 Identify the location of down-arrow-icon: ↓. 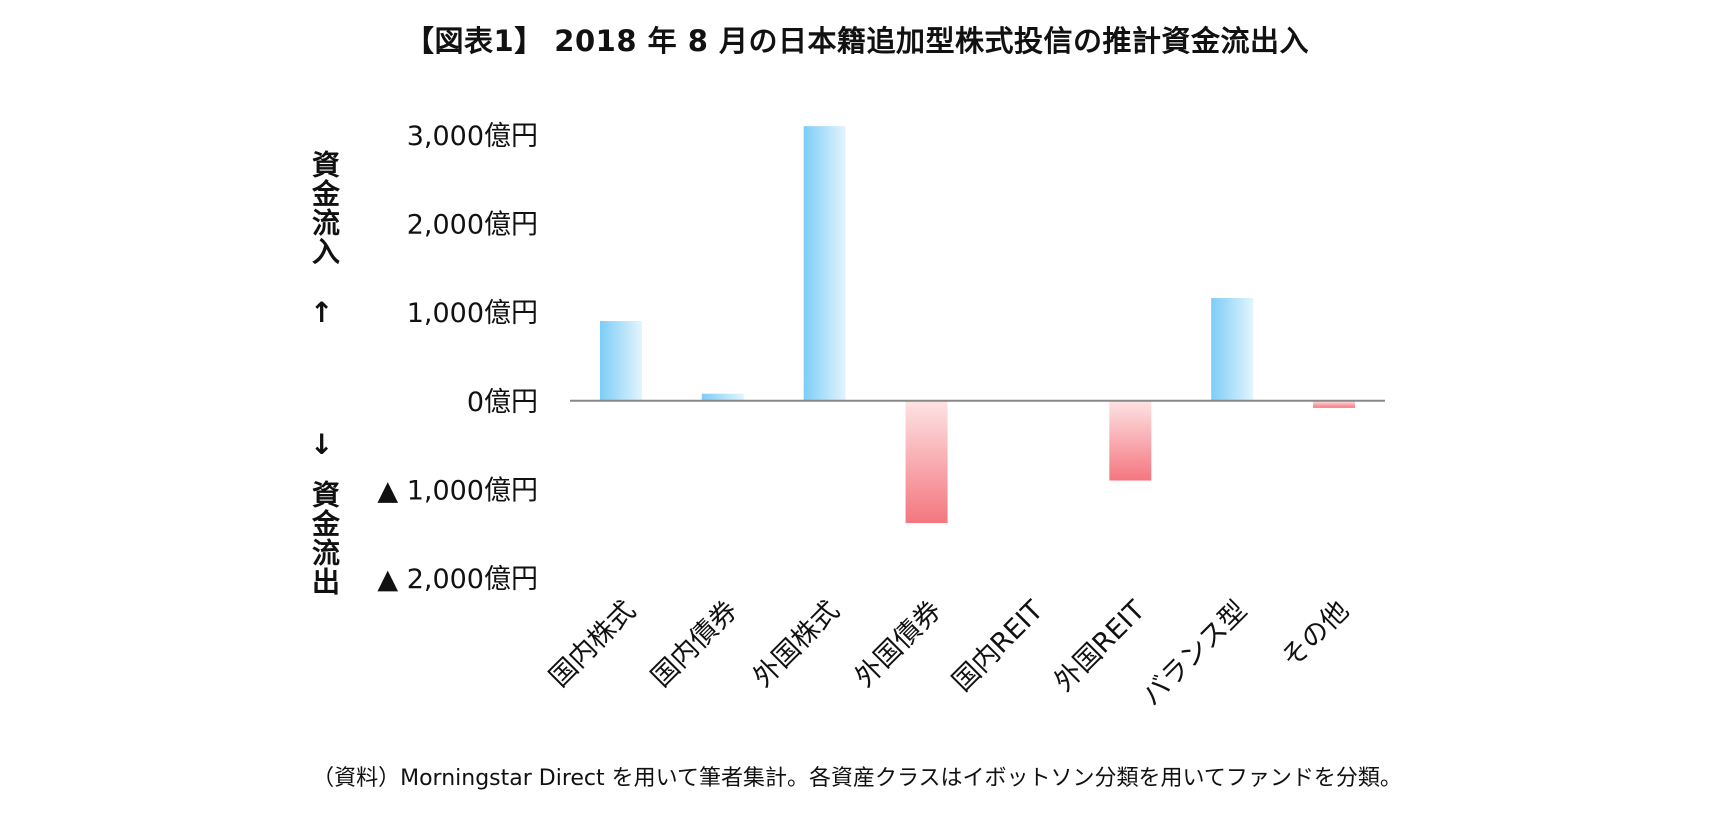
(322, 444).